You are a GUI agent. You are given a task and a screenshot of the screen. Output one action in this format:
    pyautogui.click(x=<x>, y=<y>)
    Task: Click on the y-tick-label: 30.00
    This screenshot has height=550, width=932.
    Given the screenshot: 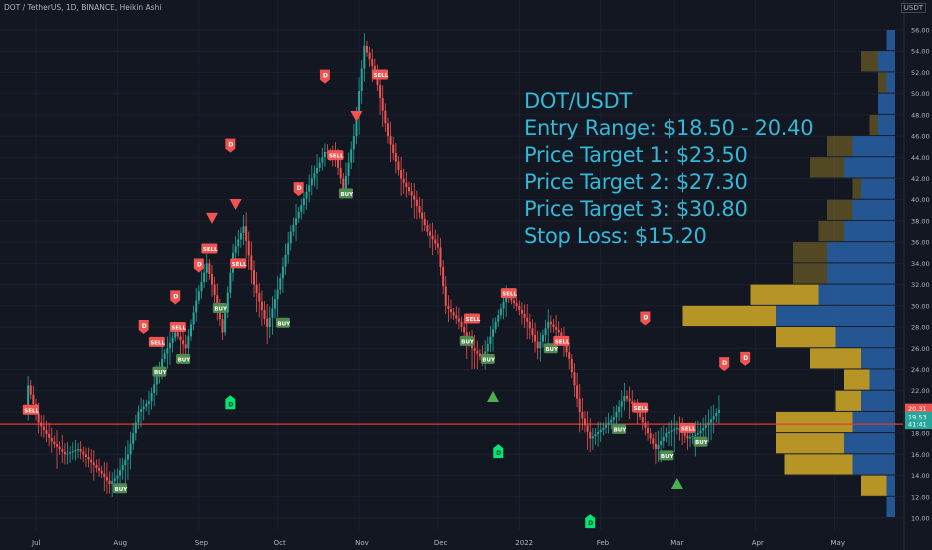 What is the action you would take?
    pyautogui.click(x=920, y=306)
    